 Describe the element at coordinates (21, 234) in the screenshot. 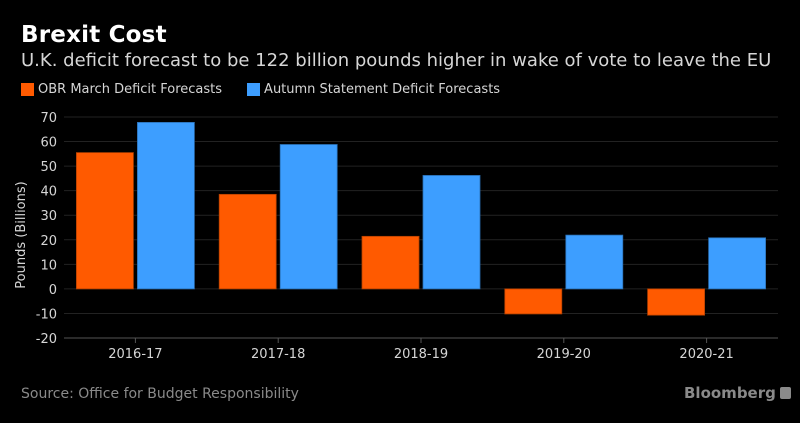

I see `y-axis-title: Pounds (Billions)` at that location.